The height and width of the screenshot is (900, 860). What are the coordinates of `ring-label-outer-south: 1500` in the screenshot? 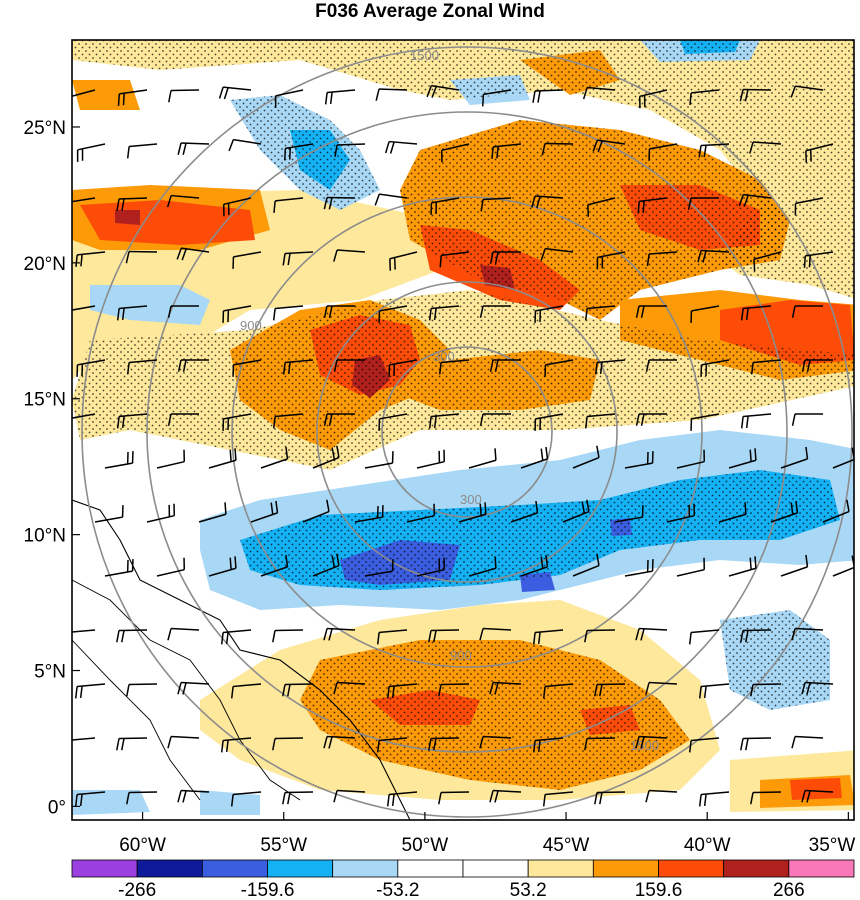 It's located at (644, 745).